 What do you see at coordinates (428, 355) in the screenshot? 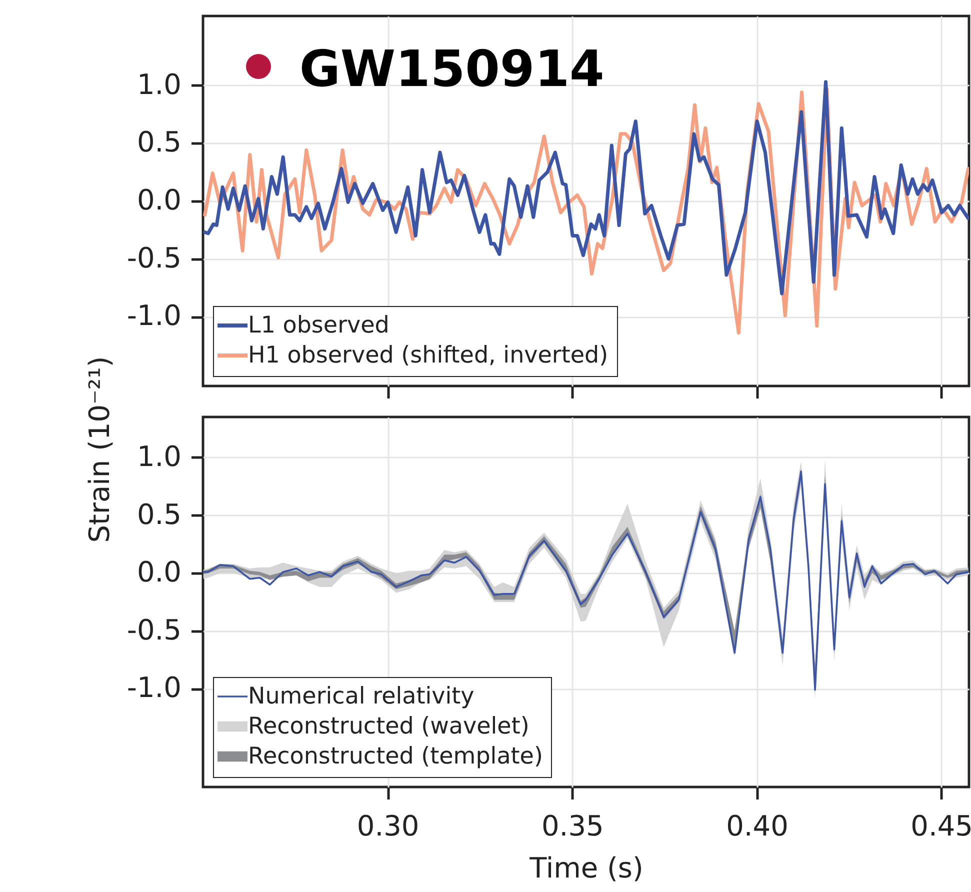
I see `legend-label: H1 observed (shifted, inverted)` at bounding box center [428, 355].